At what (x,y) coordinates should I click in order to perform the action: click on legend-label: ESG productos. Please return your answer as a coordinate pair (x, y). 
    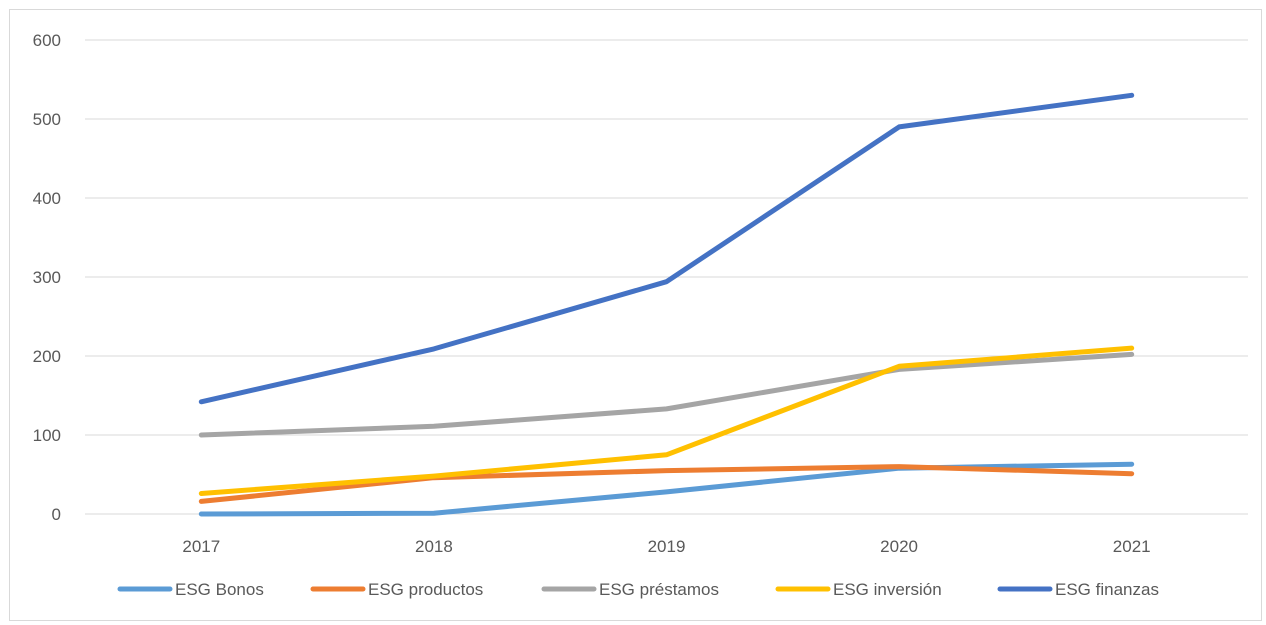
    Looking at the image, I should click on (425, 589).